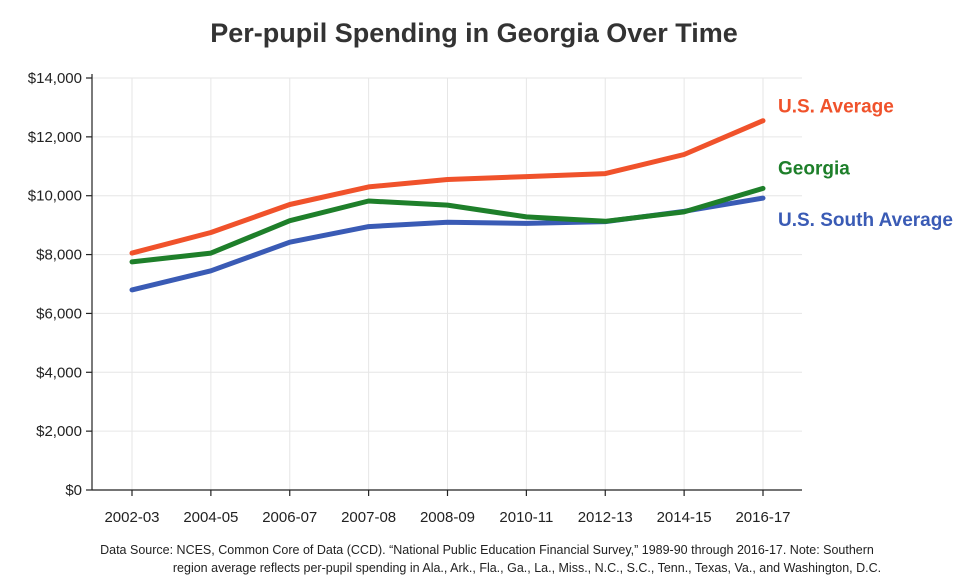  What do you see at coordinates (59, 431) in the screenshot?
I see `y-tick-label: $2,000` at bounding box center [59, 431].